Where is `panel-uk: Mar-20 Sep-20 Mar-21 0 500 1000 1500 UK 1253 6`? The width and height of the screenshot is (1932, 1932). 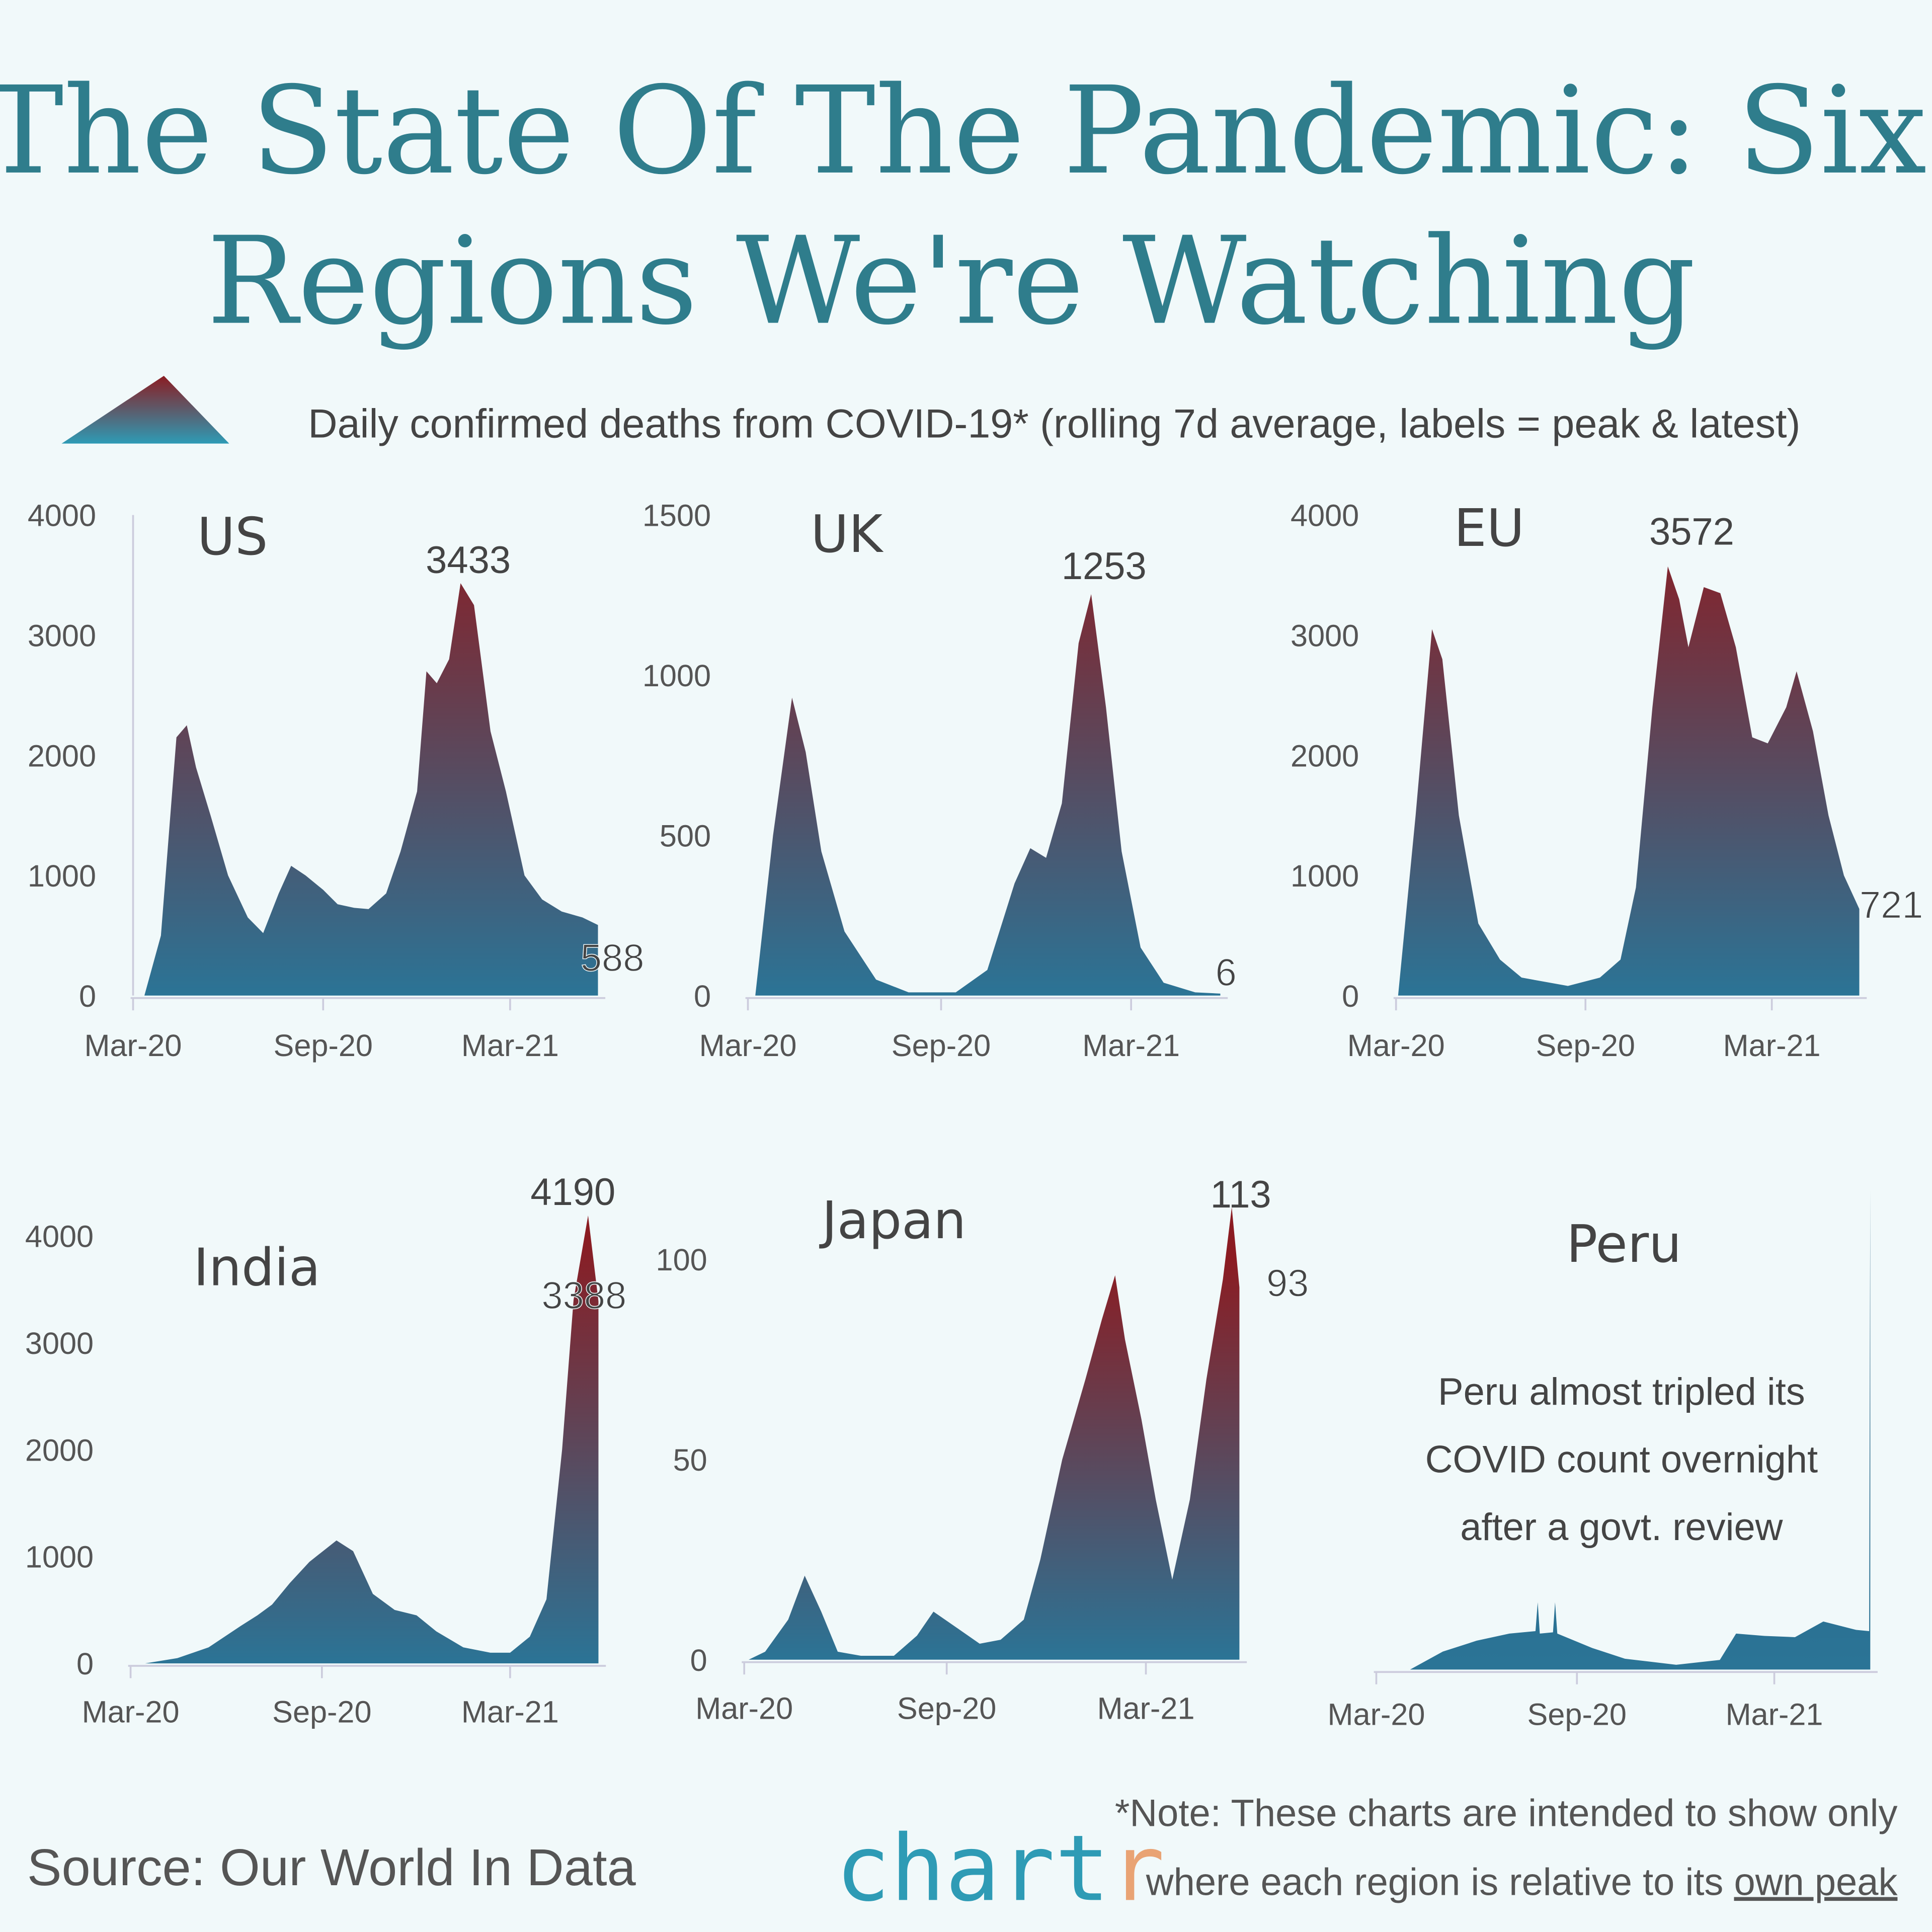 panel-uk: Mar-20 Sep-20 Mar-21 0 500 1000 1500 UK 1253 6 is located at coordinates (939, 781).